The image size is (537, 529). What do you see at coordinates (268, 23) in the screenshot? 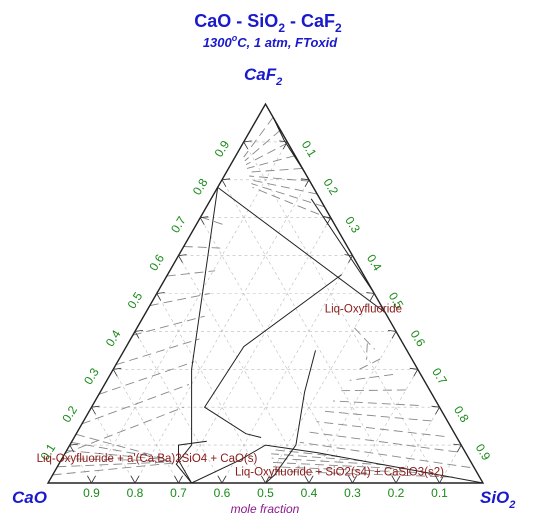
I see `chart-title: CaO - SiO2 - CaF2` at bounding box center [268, 23].